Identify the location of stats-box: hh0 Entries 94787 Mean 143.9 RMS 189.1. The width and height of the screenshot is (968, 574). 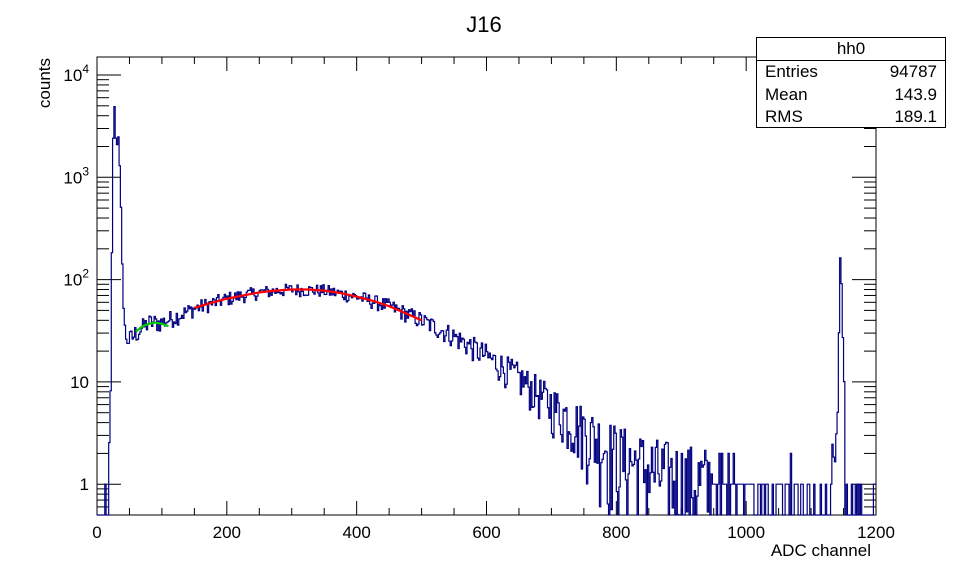
(851, 82).